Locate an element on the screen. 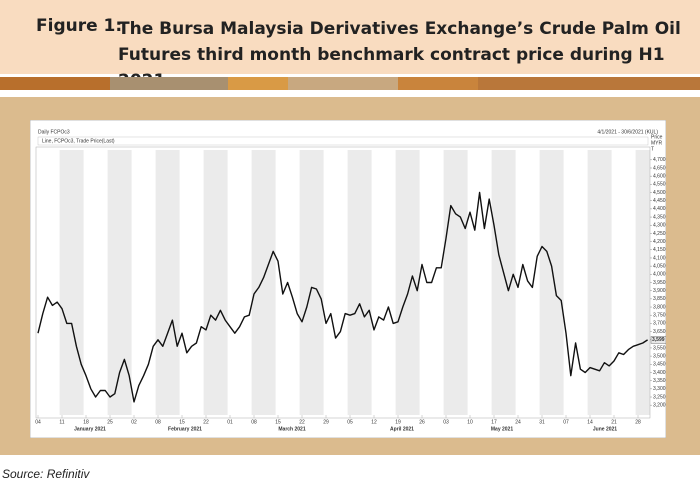 The width and height of the screenshot is (700, 484). y-tick-label: 3,900 is located at coordinates (659, 291).